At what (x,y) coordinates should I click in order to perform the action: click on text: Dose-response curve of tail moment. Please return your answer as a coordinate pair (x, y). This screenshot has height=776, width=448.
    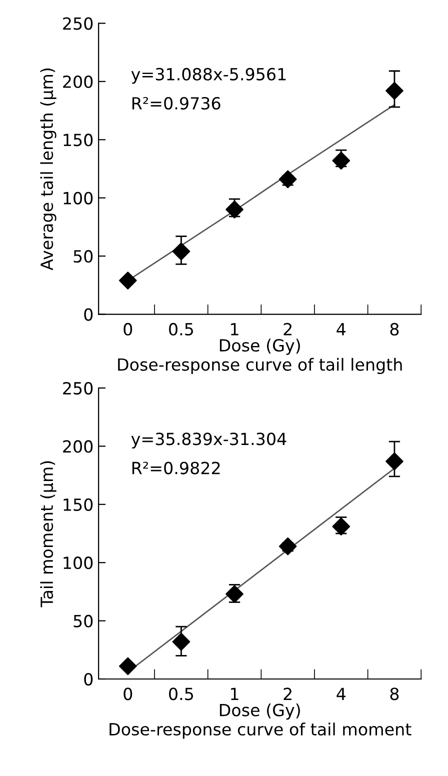
    Looking at the image, I should click on (261, 730).